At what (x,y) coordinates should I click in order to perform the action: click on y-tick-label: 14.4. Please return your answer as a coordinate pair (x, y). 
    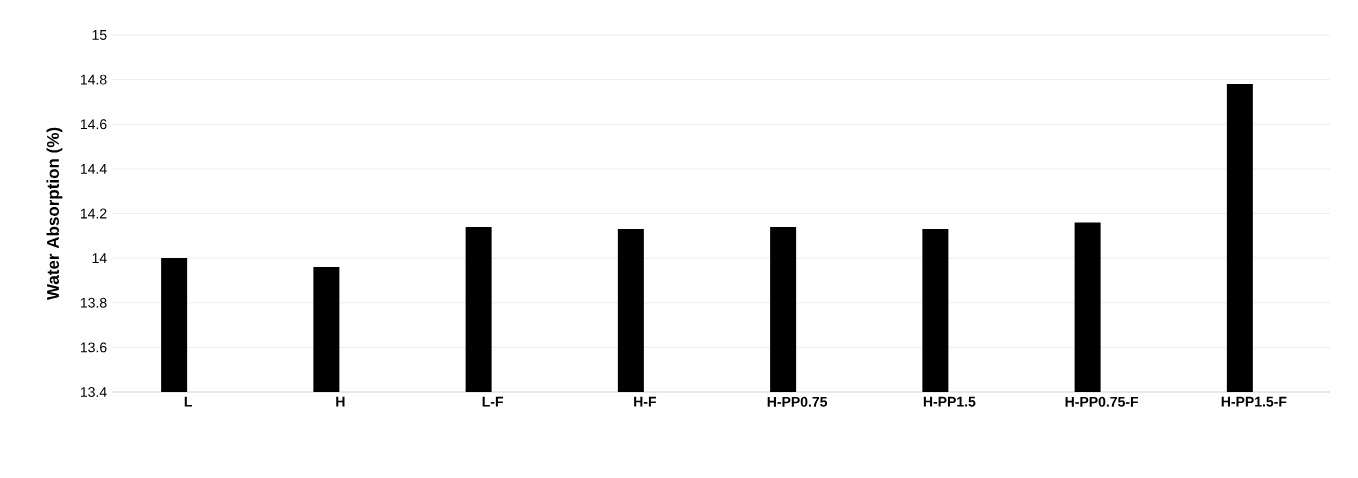
    Looking at the image, I should click on (93, 169).